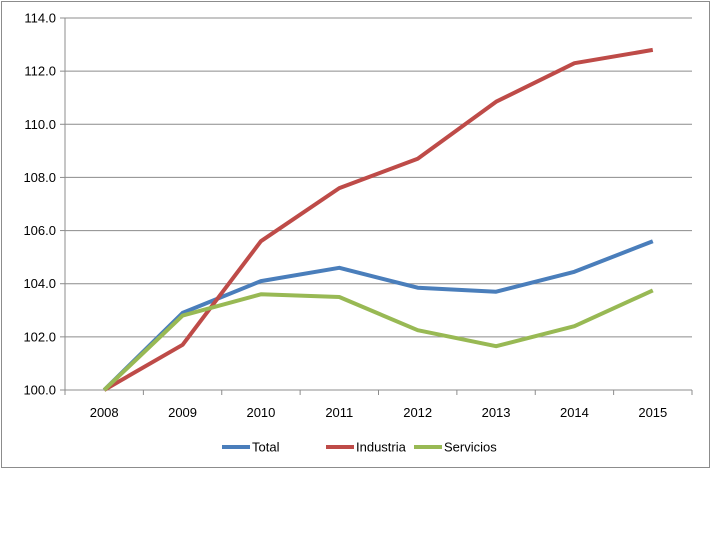  Describe the element at coordinates (251, 447) in the screenshot. I see `legend-item-total: Total` at that location.